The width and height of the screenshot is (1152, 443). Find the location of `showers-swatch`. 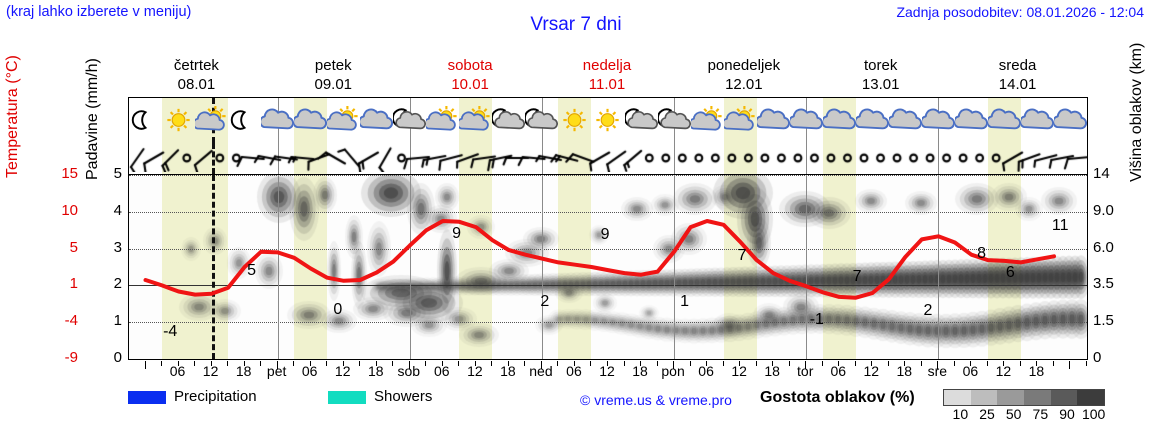

showers-swatch is located at coordinates (347, 397).